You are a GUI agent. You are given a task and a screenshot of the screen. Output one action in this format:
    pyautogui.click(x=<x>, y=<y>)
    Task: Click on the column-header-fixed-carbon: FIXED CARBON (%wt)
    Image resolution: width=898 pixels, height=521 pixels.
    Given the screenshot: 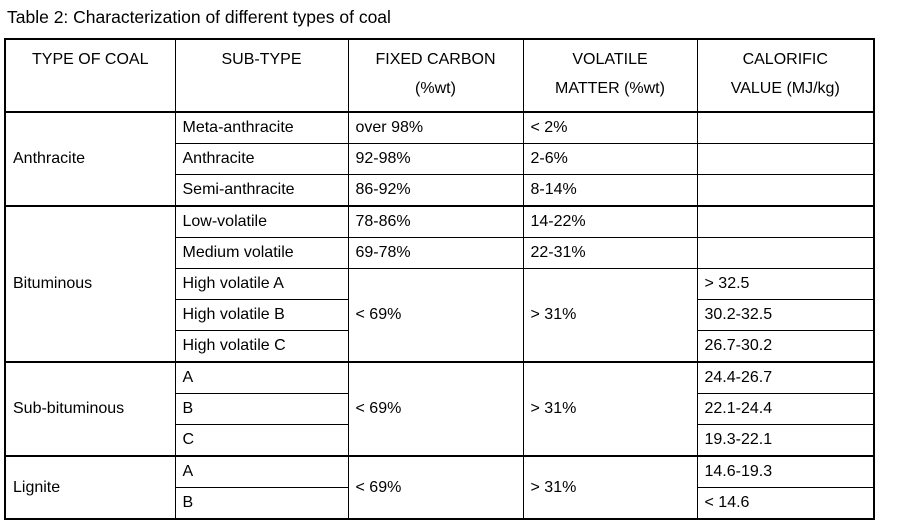 What is the action you would take?
    pyautogui.click(x=435, y=75)
    